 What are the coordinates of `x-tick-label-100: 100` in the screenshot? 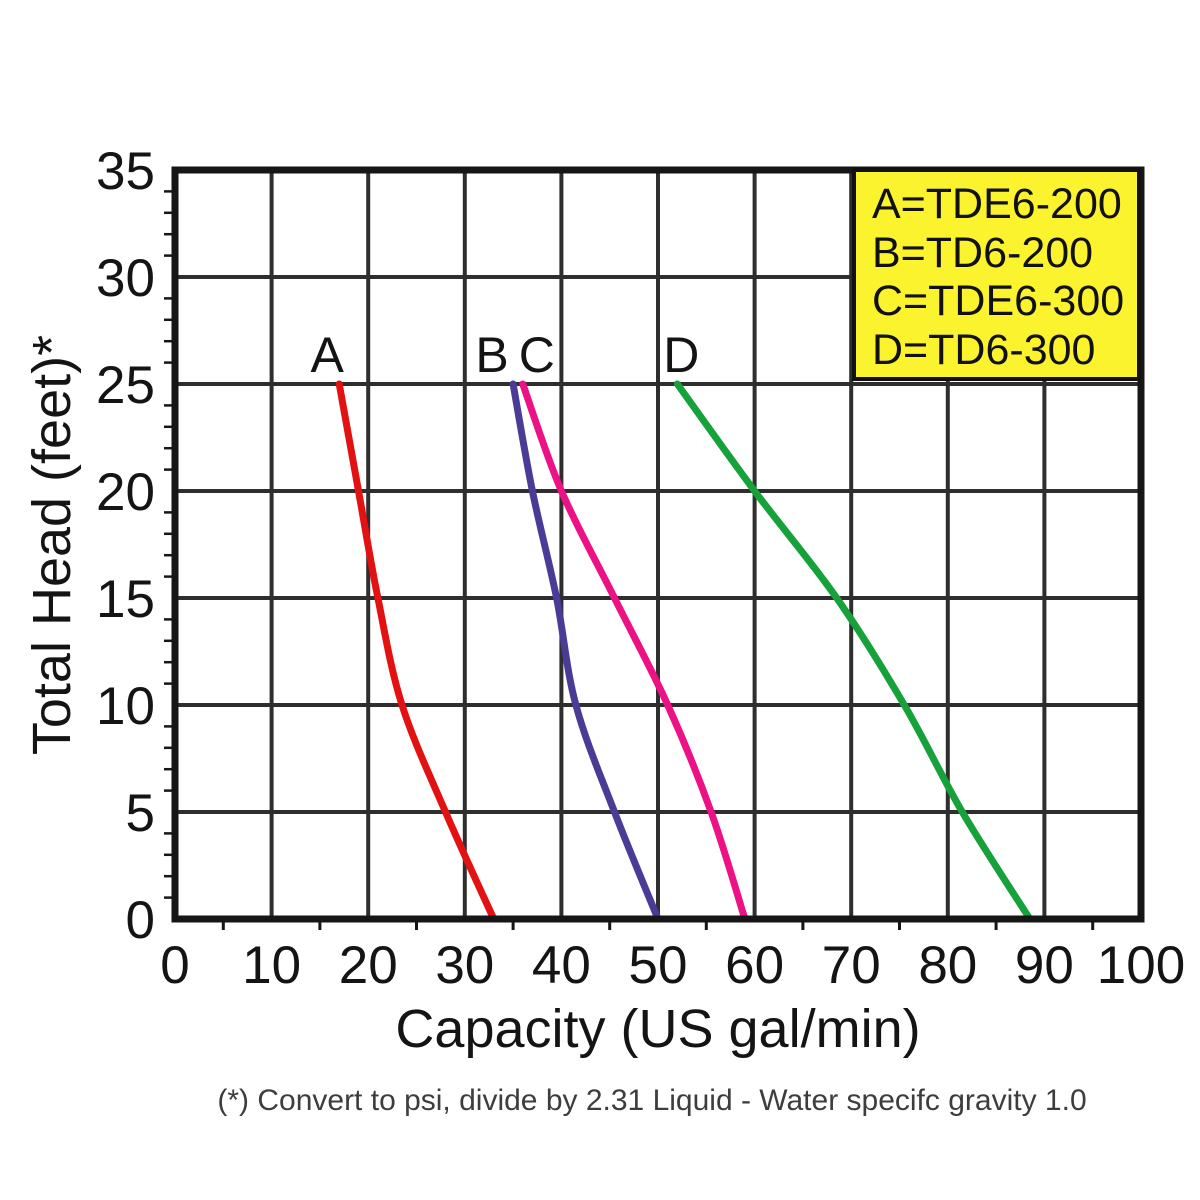 It's located at (1141, 965).